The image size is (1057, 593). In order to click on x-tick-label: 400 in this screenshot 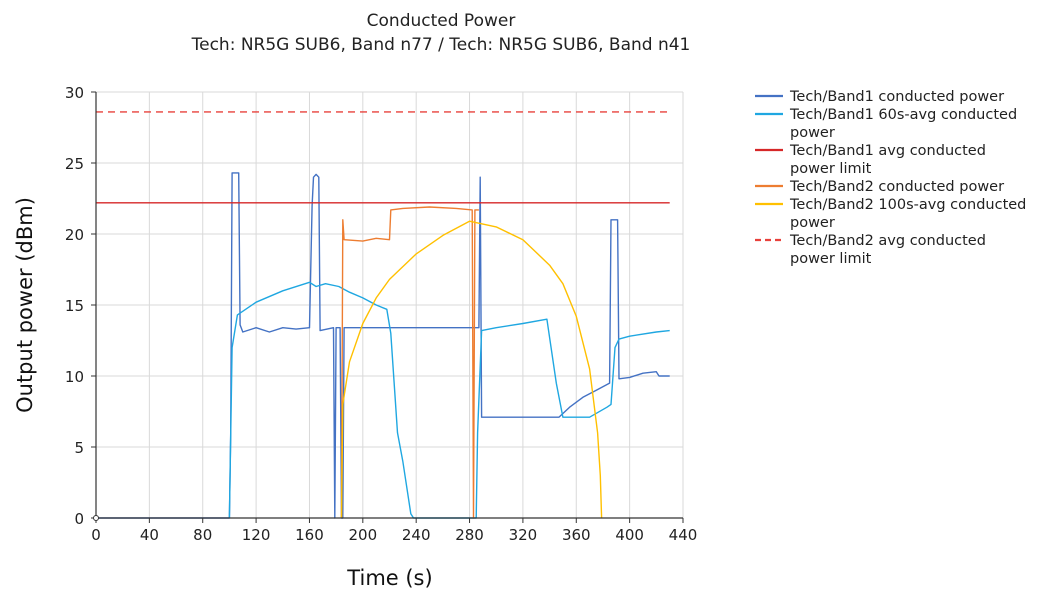, I will do `click(629, 535)`.